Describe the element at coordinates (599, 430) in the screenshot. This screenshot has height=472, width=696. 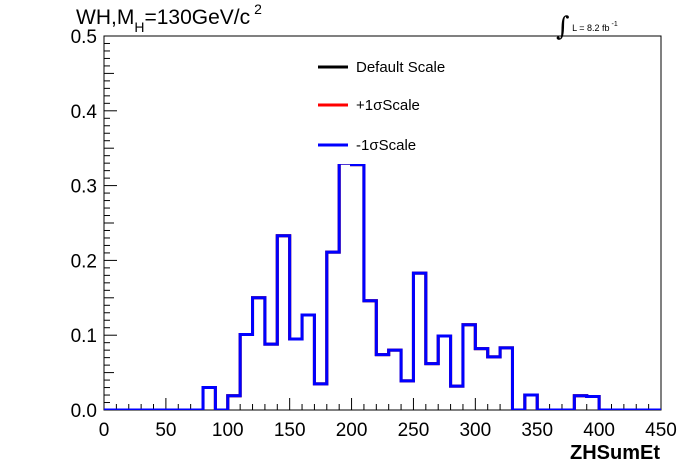
I see `x-tick-label: 400` at that location.